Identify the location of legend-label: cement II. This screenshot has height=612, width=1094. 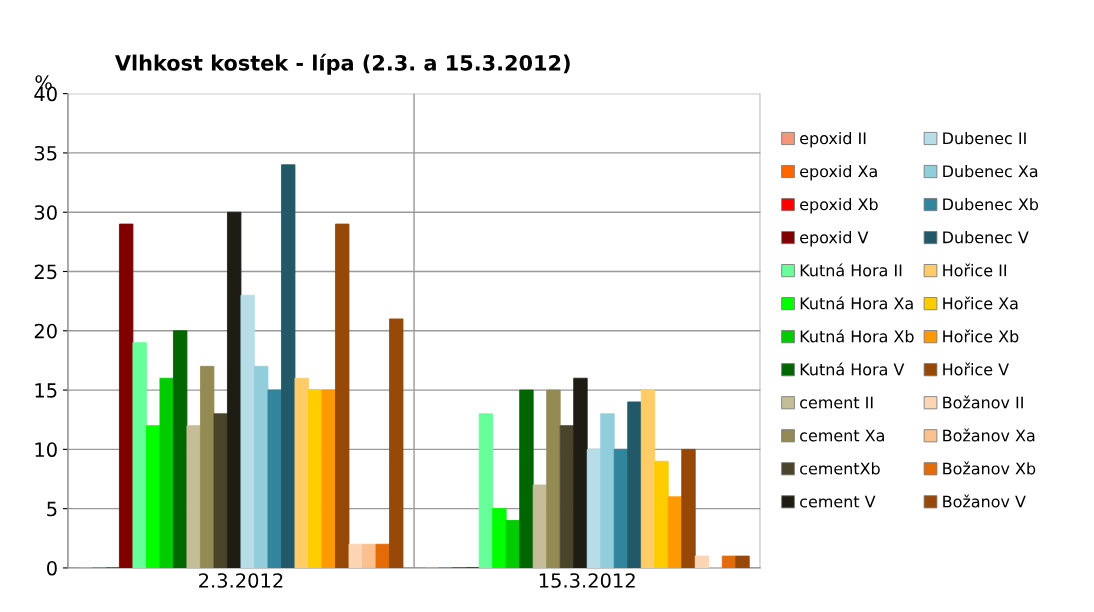
(836, 402).